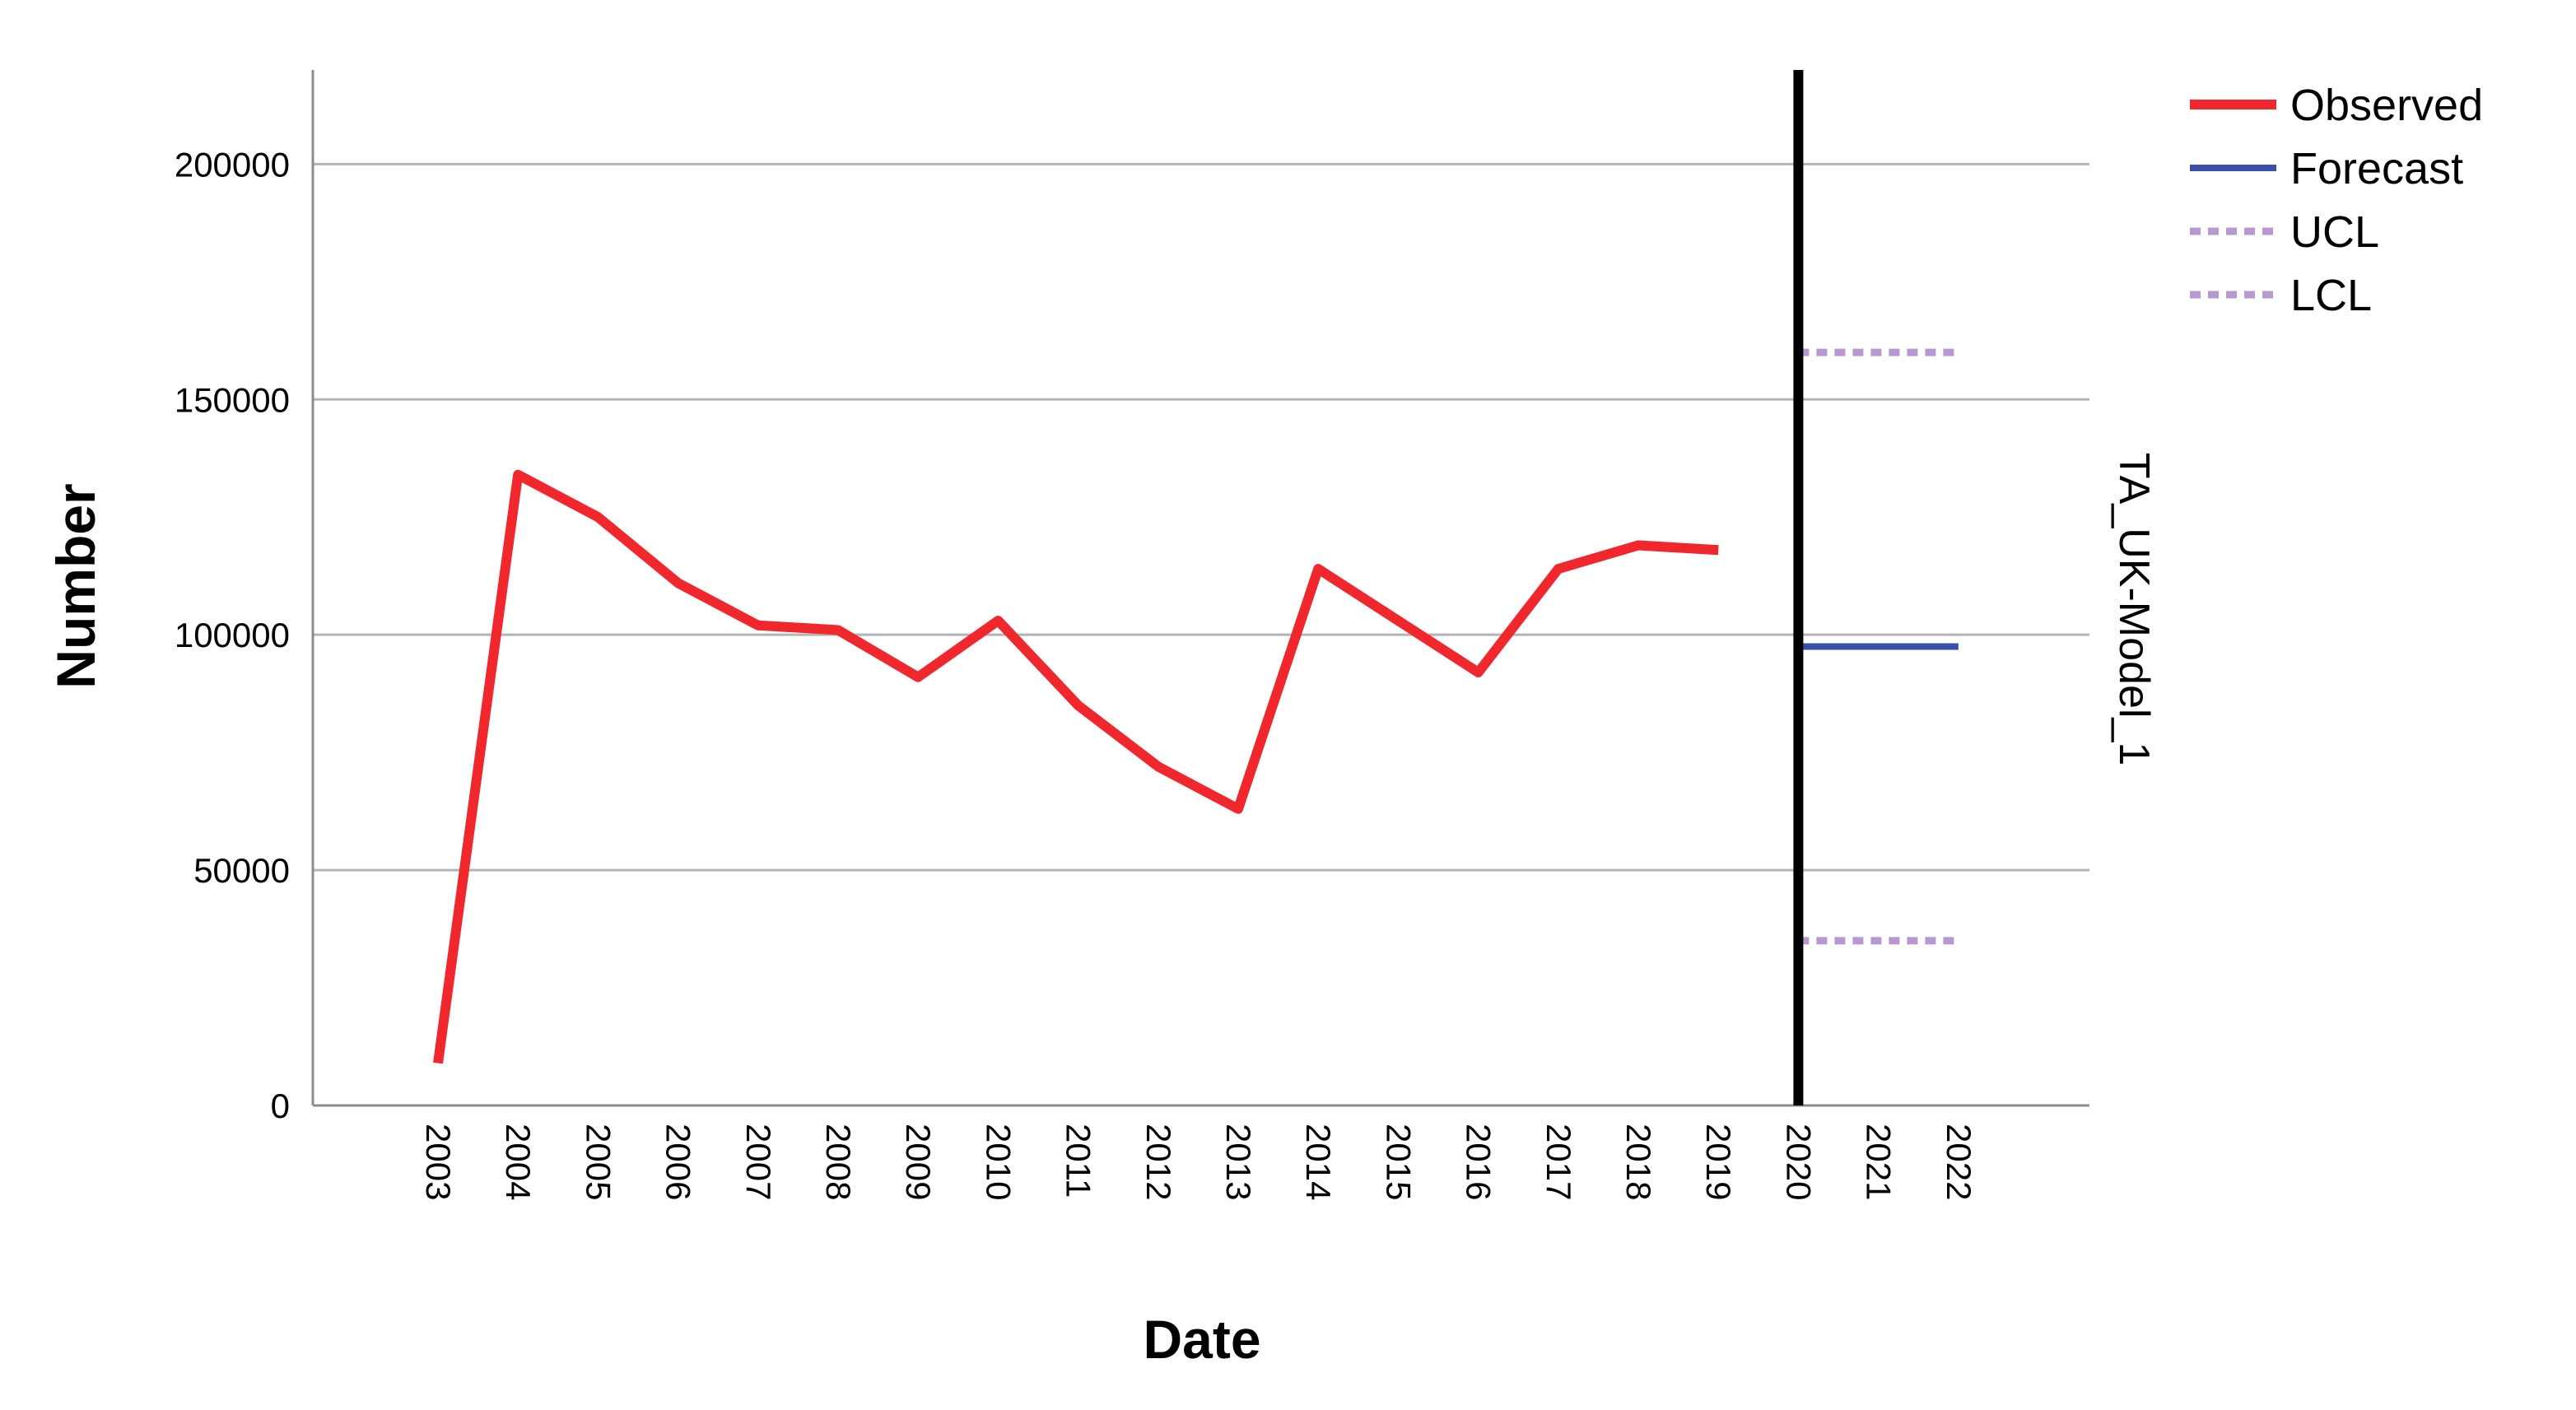 This screenshot has width=2576, height=1410. I want to click on panel-label: TA_UK-Model_1, so click(2134, 609).